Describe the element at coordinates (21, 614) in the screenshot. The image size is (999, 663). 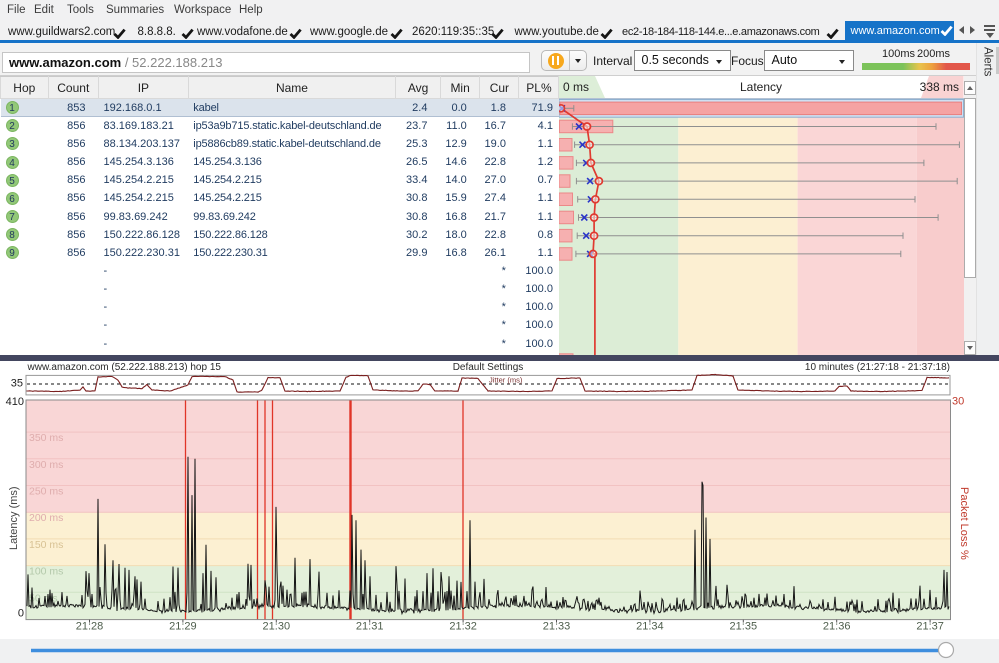
I see `svg-text: 0` at that location.